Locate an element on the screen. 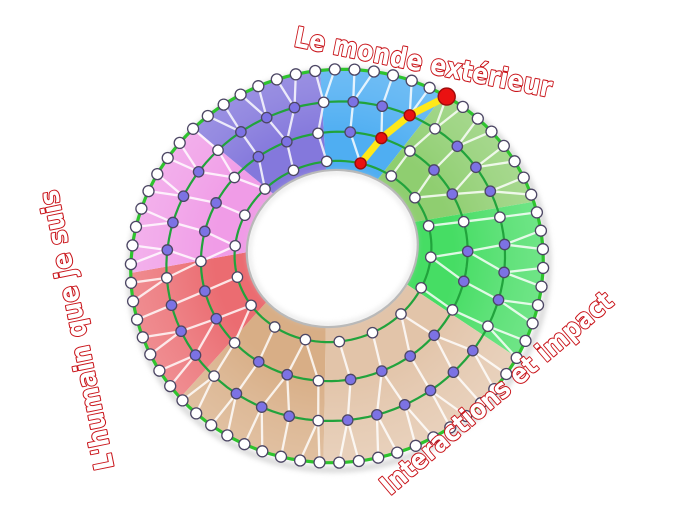 The height and width of the screenshot is (513, 679). path-start-node is located at coordinates (446, 96).